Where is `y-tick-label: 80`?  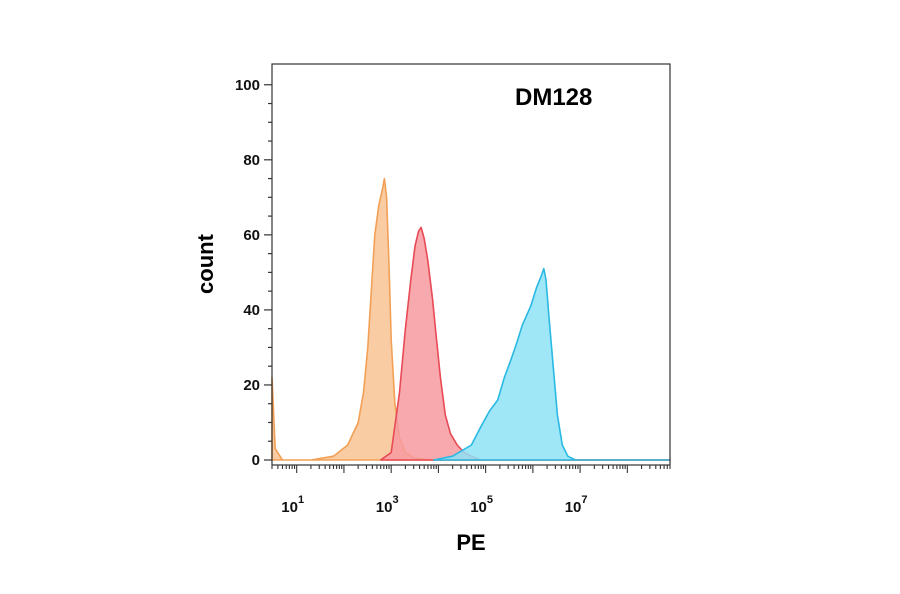
y-tick-label: 80 is located at coordinates (251, 160).